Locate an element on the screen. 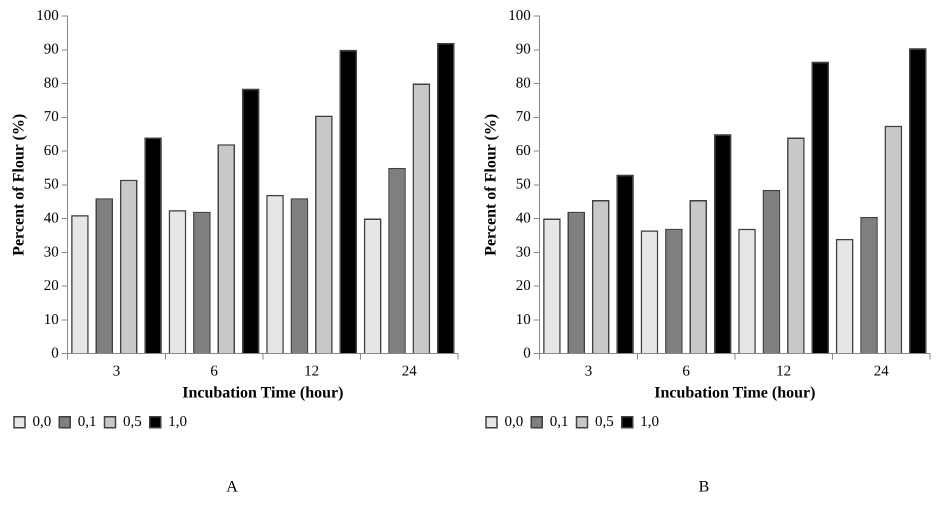 Image resolution: width=944 pixels, height=507 pixels. text: B is located at coordinates (704, 487).